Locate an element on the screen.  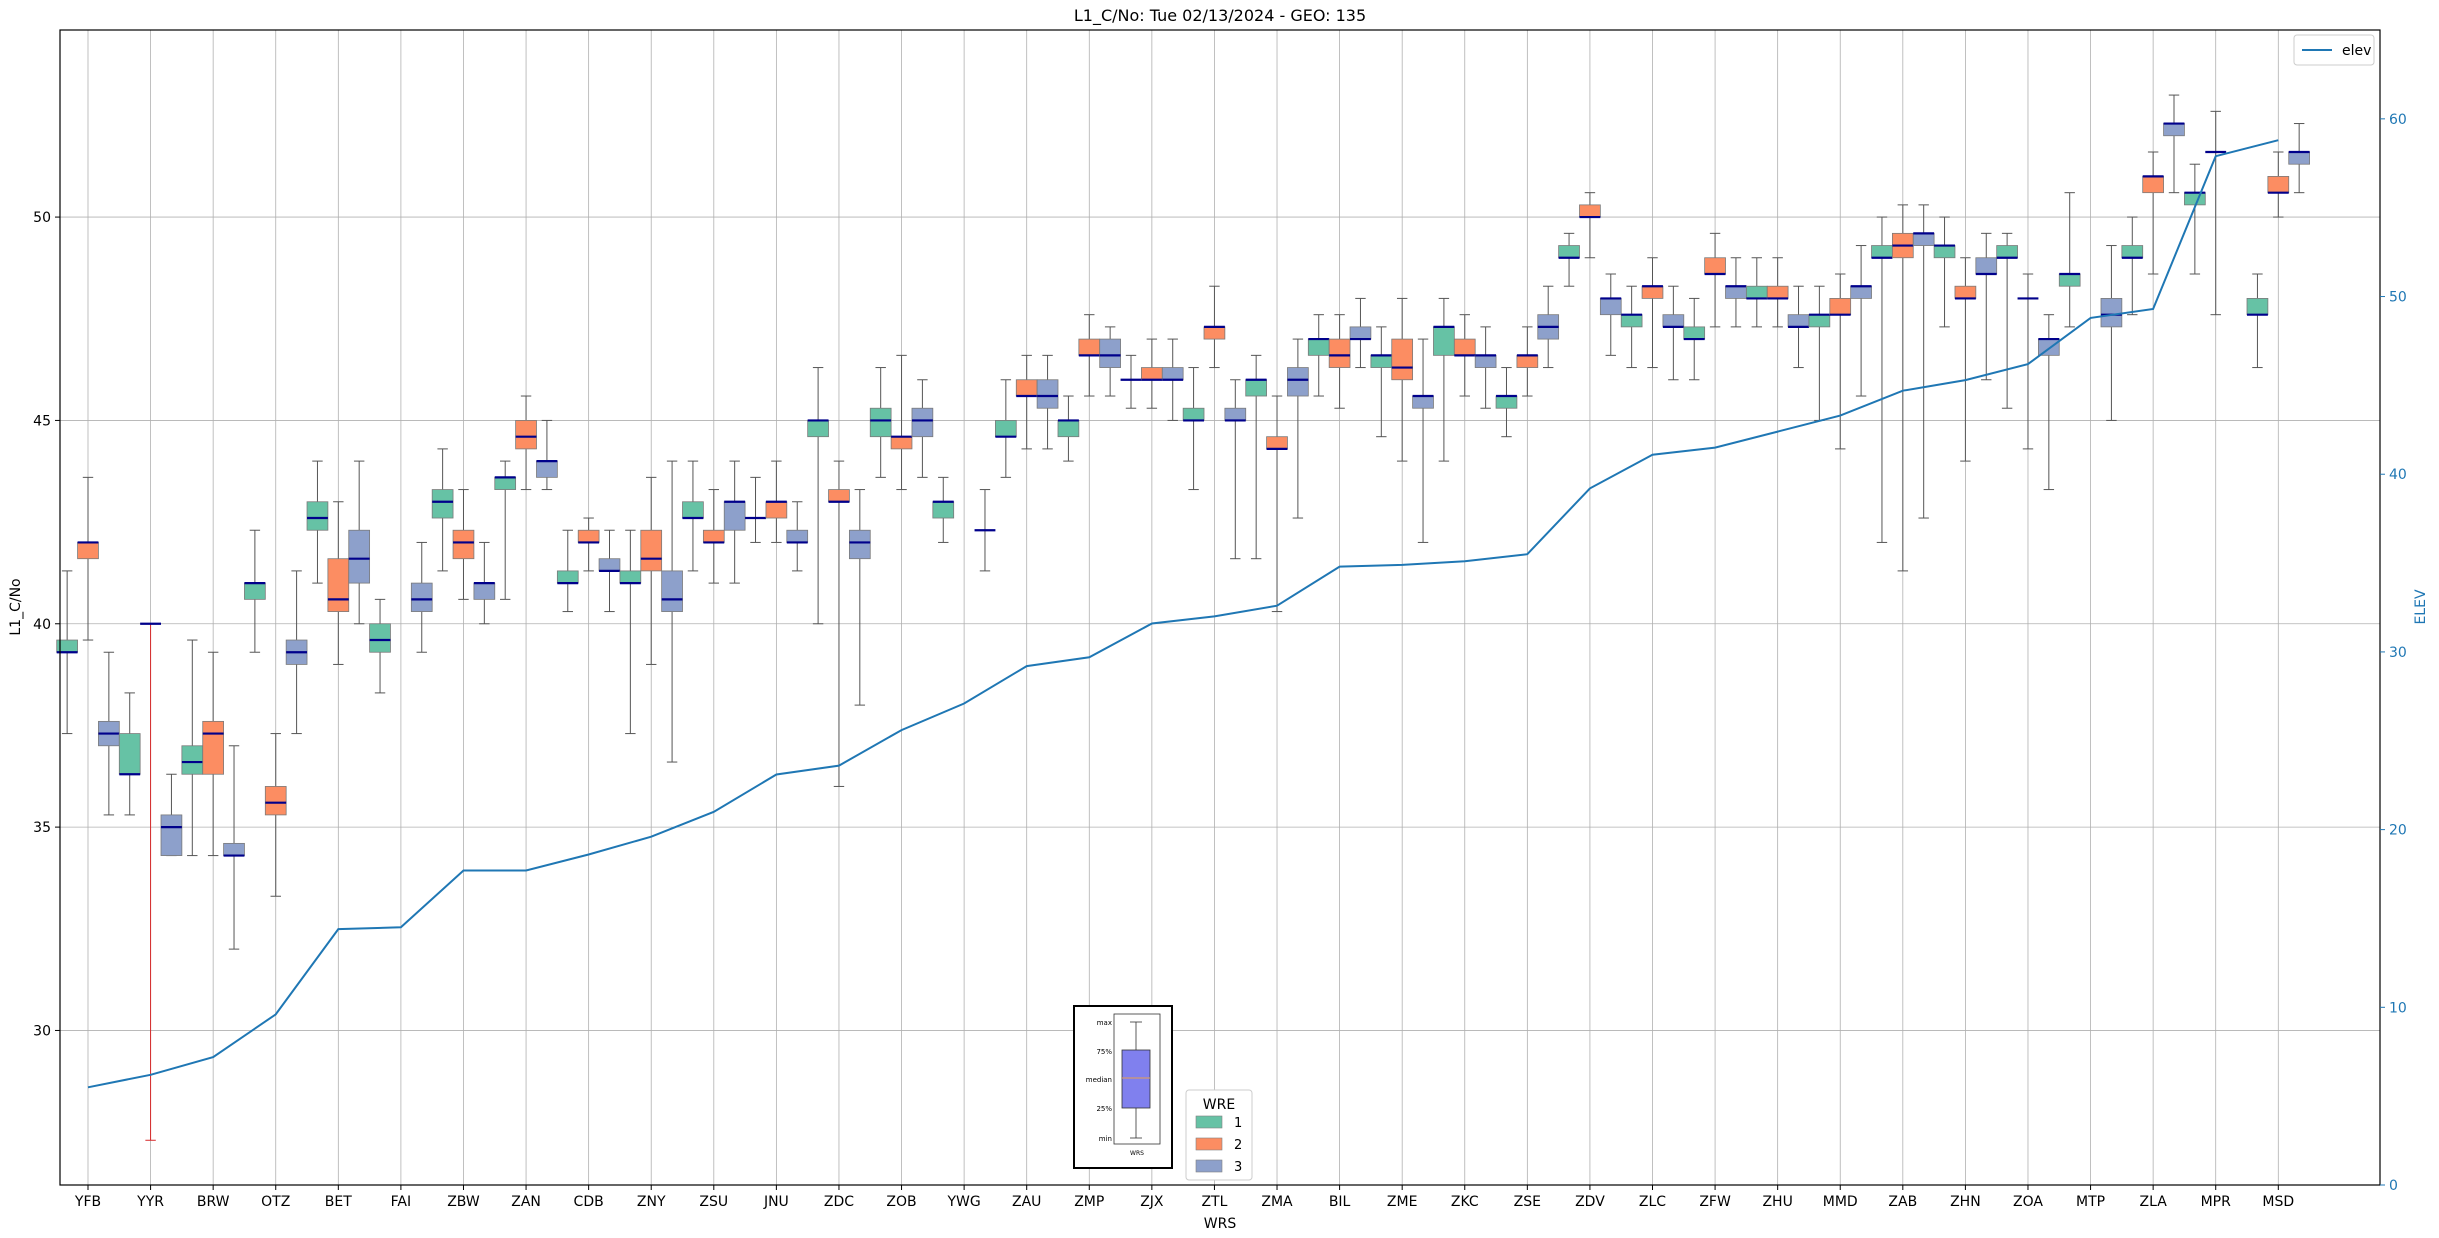
x-tick-label: JNU is located at coordinates (776, 1202).